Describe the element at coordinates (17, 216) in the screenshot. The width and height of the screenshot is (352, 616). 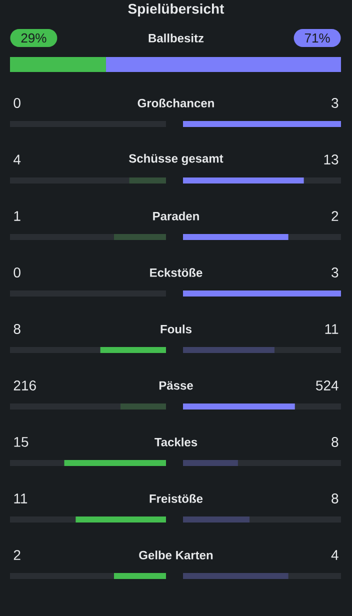
I see `data-label: 1` at that location.